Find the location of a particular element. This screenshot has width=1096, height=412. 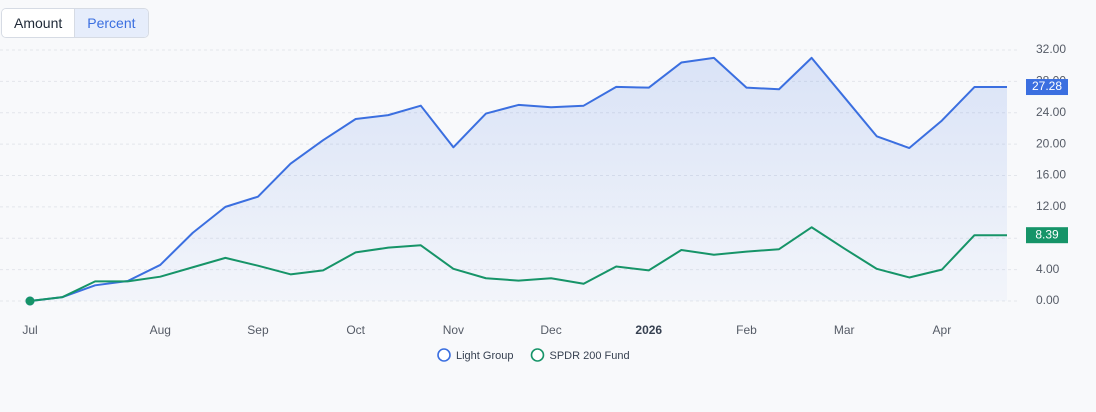

y-tick-label: 4.00 is located at coordinates (1048, 269).